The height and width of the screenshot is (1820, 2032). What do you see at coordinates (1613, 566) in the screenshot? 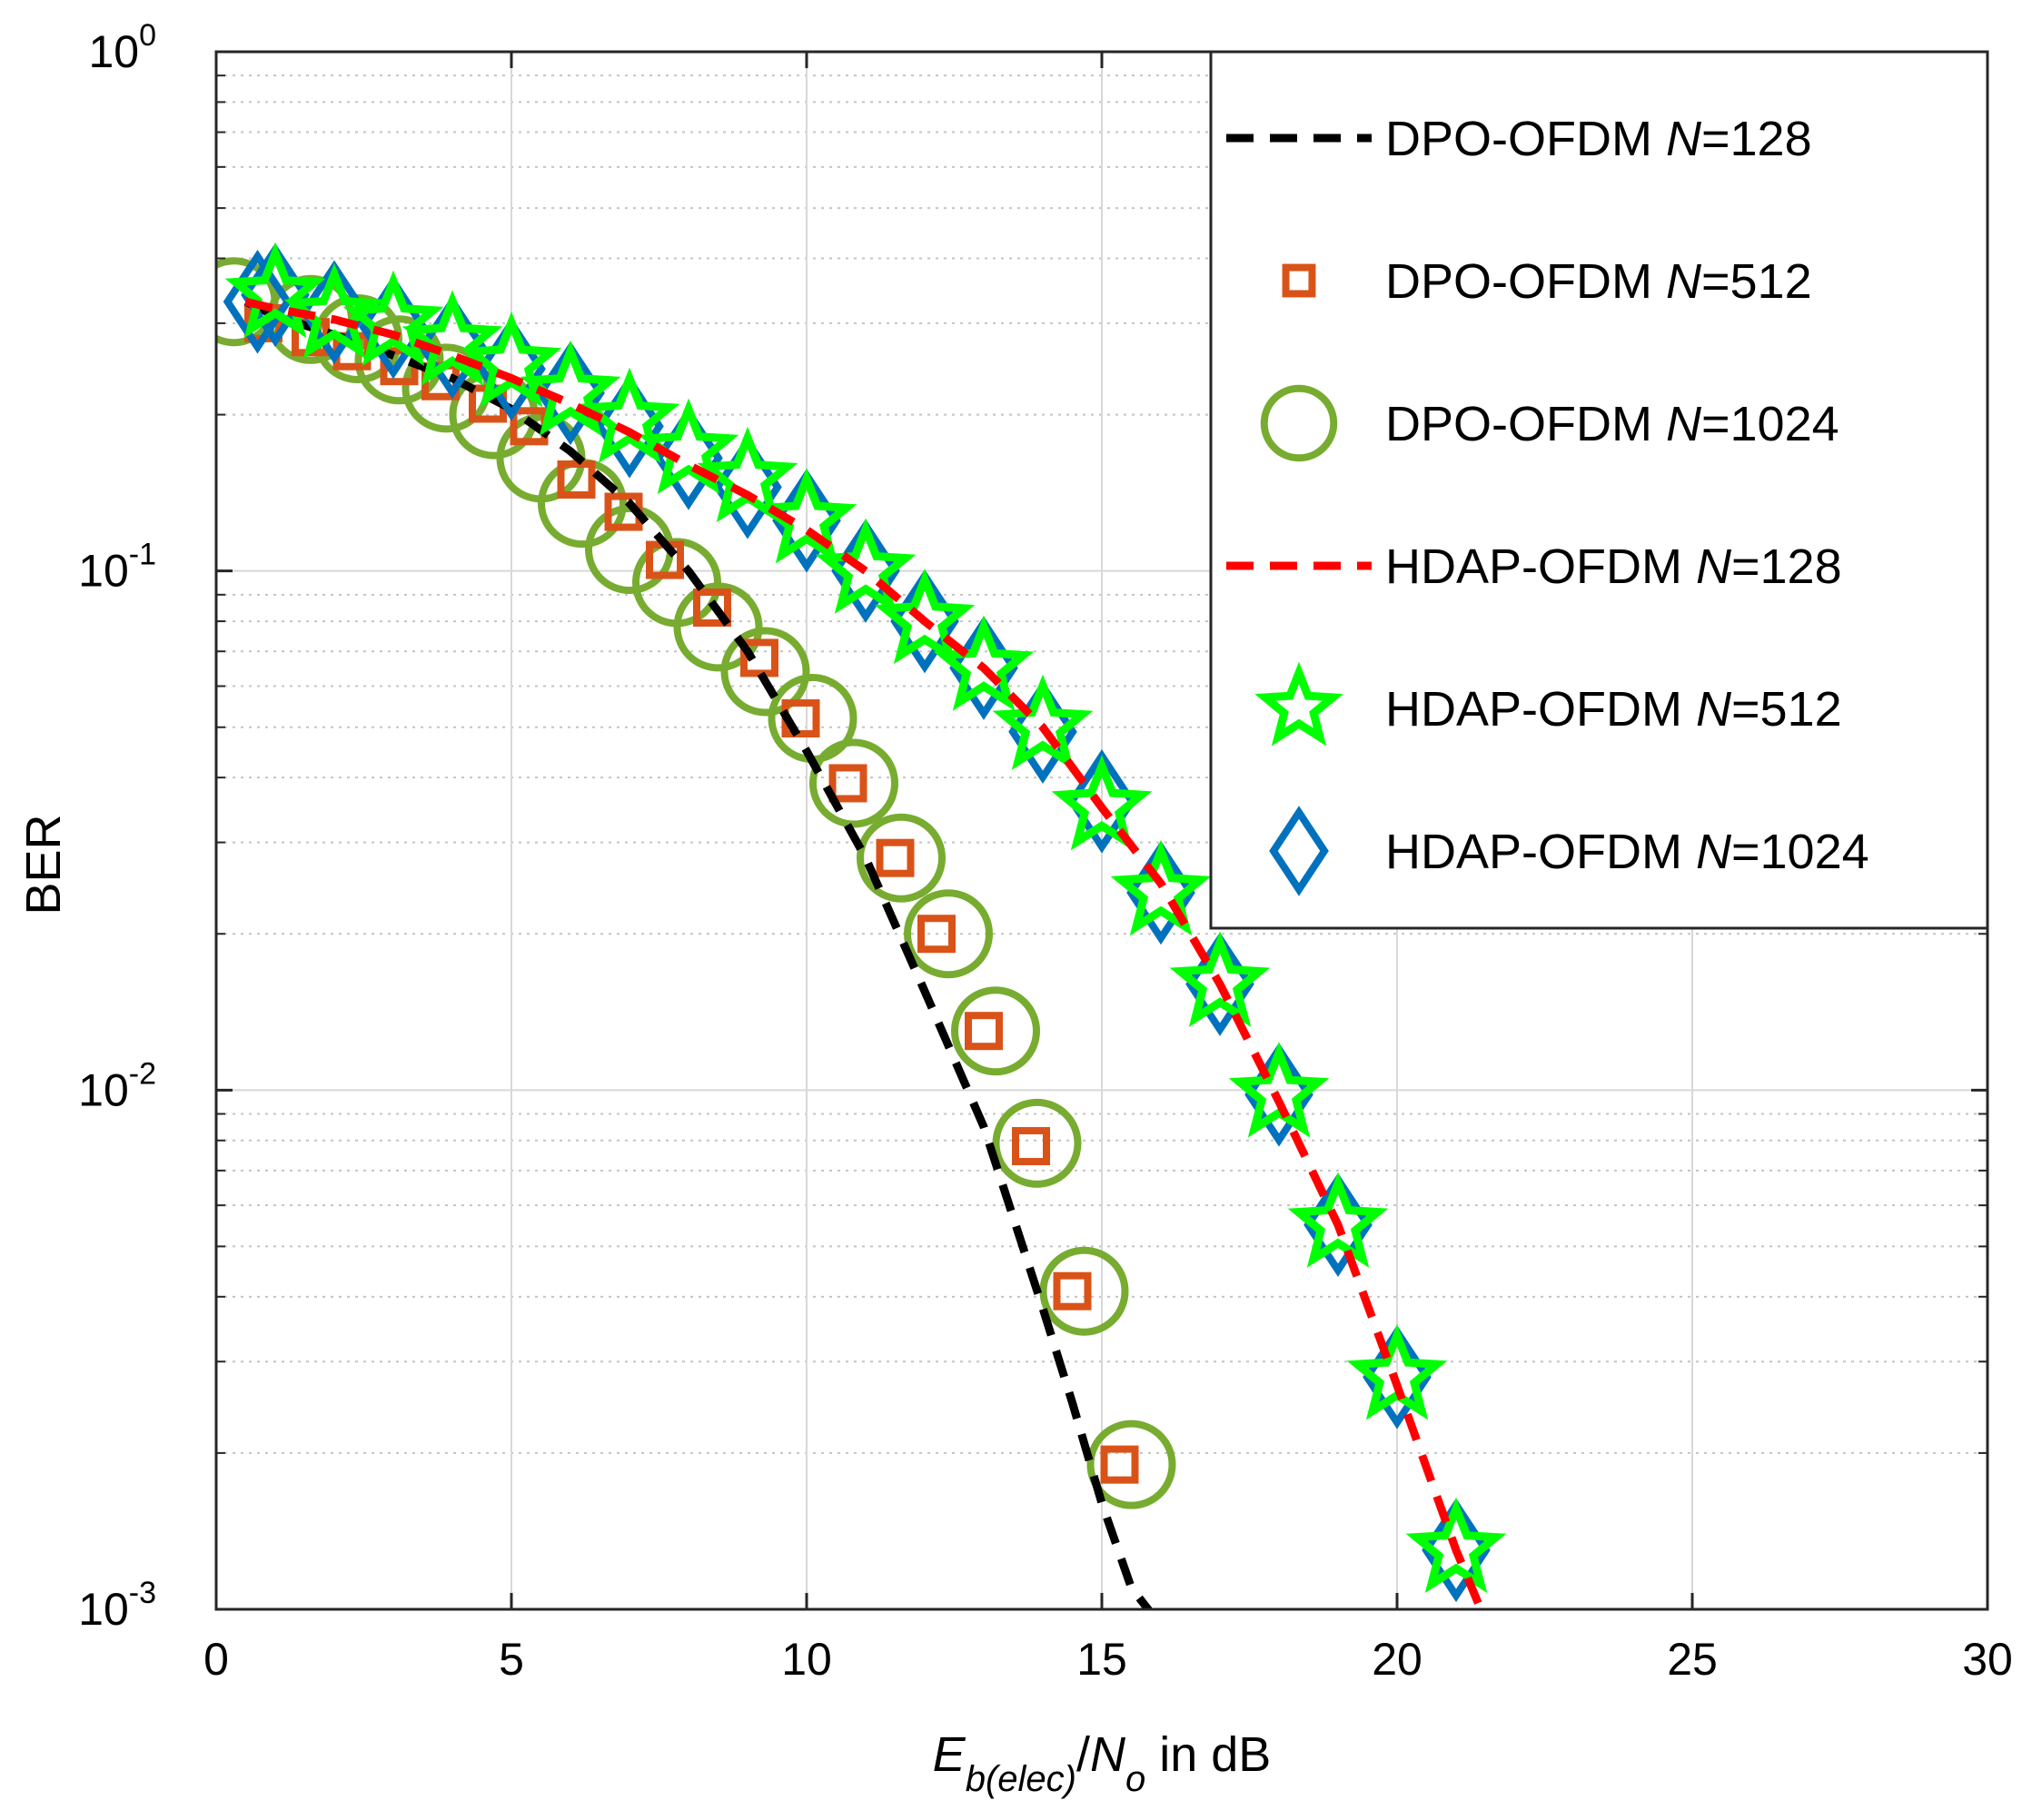
I see `legend-label: HDAP-OFDM N=128` at bounding box center [1613, 566].